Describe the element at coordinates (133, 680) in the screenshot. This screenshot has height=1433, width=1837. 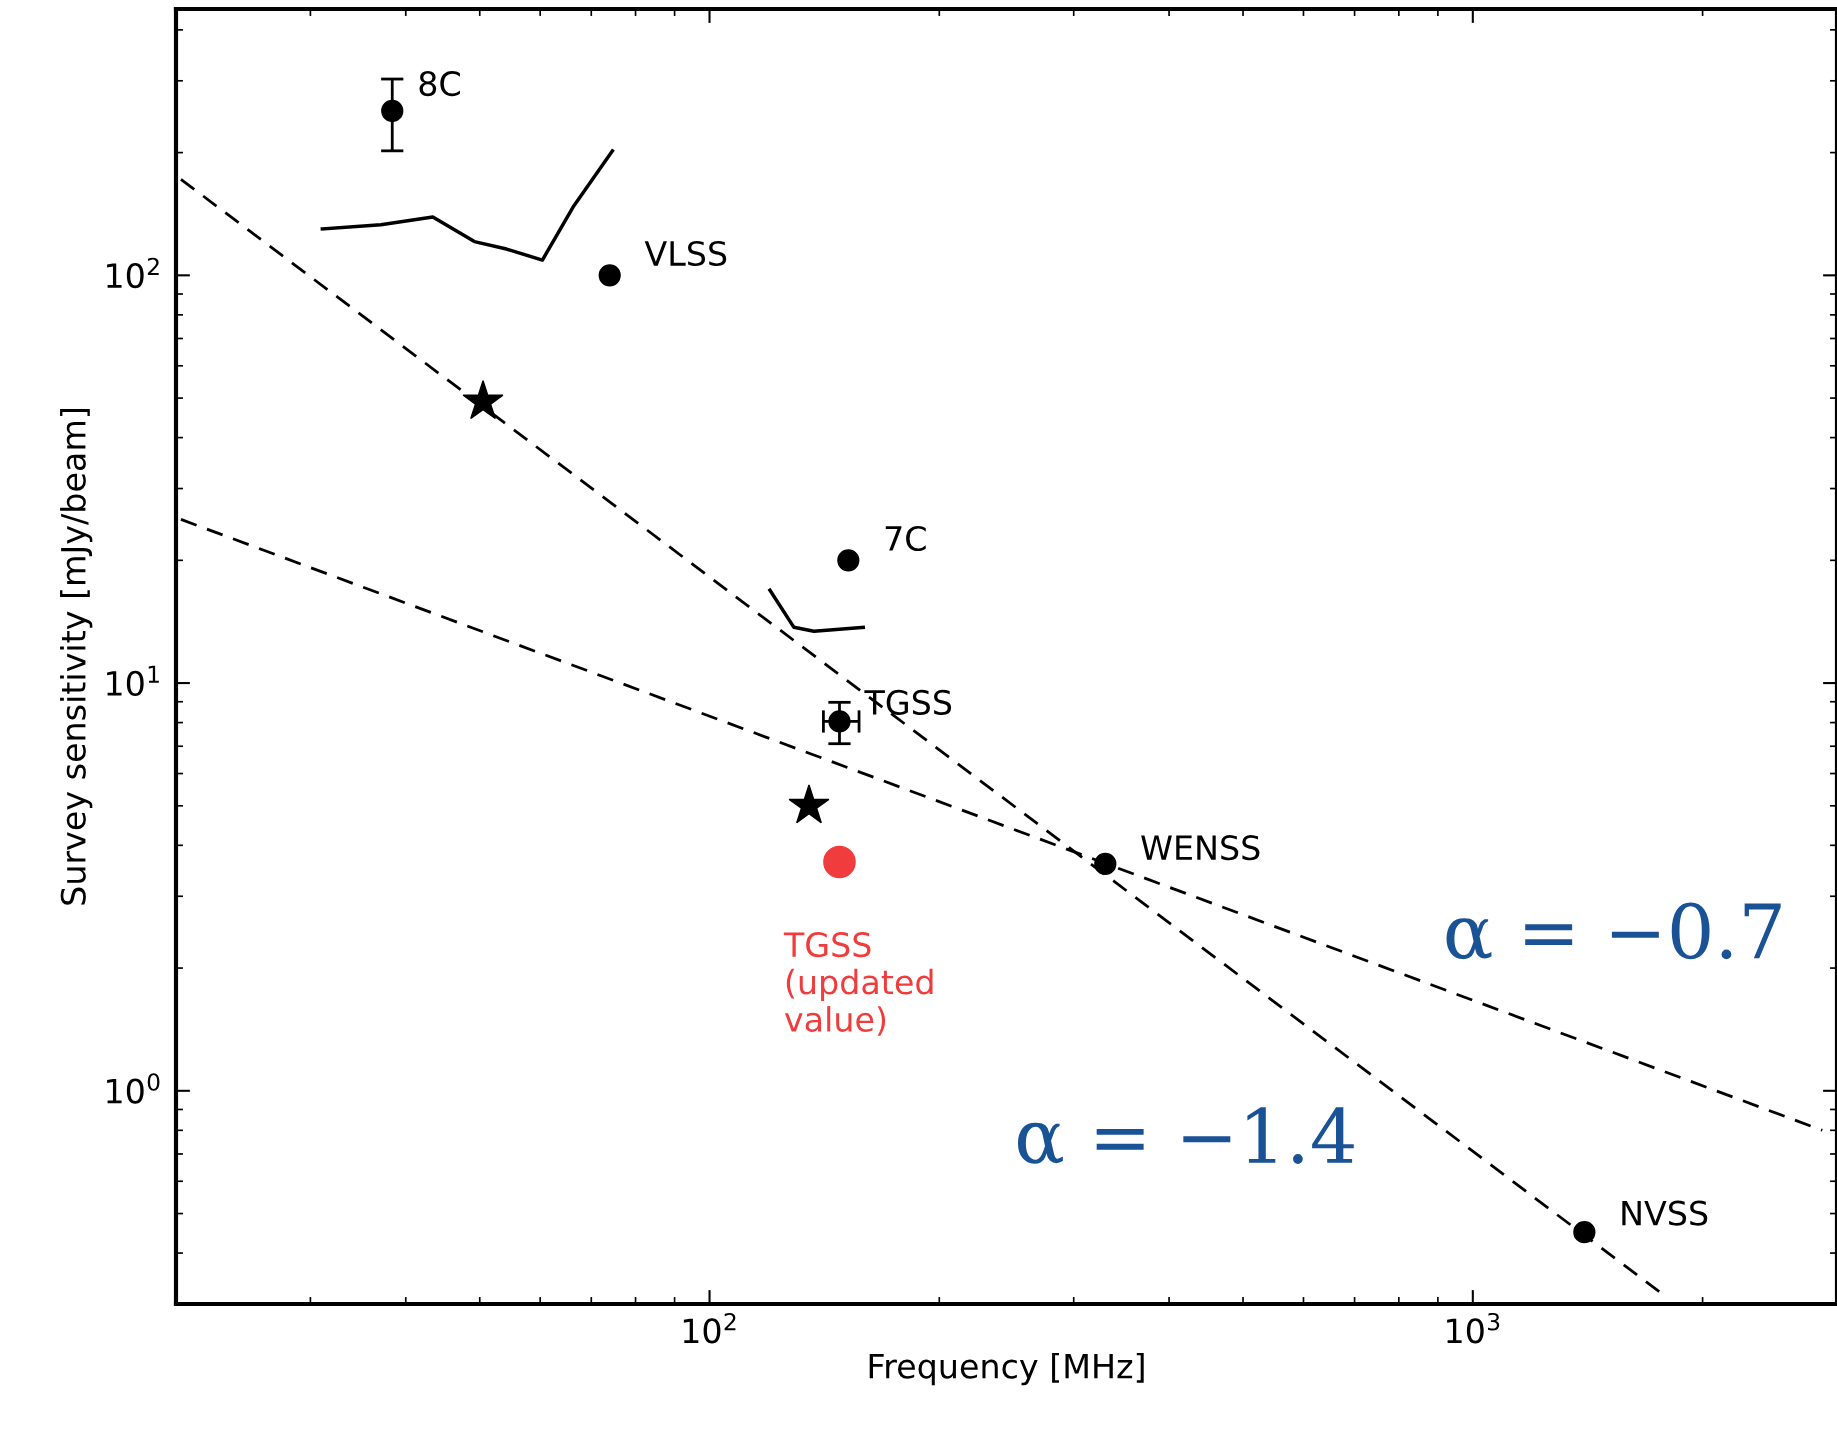
I see `y-tick-label: 10$^{1}$` at that location.